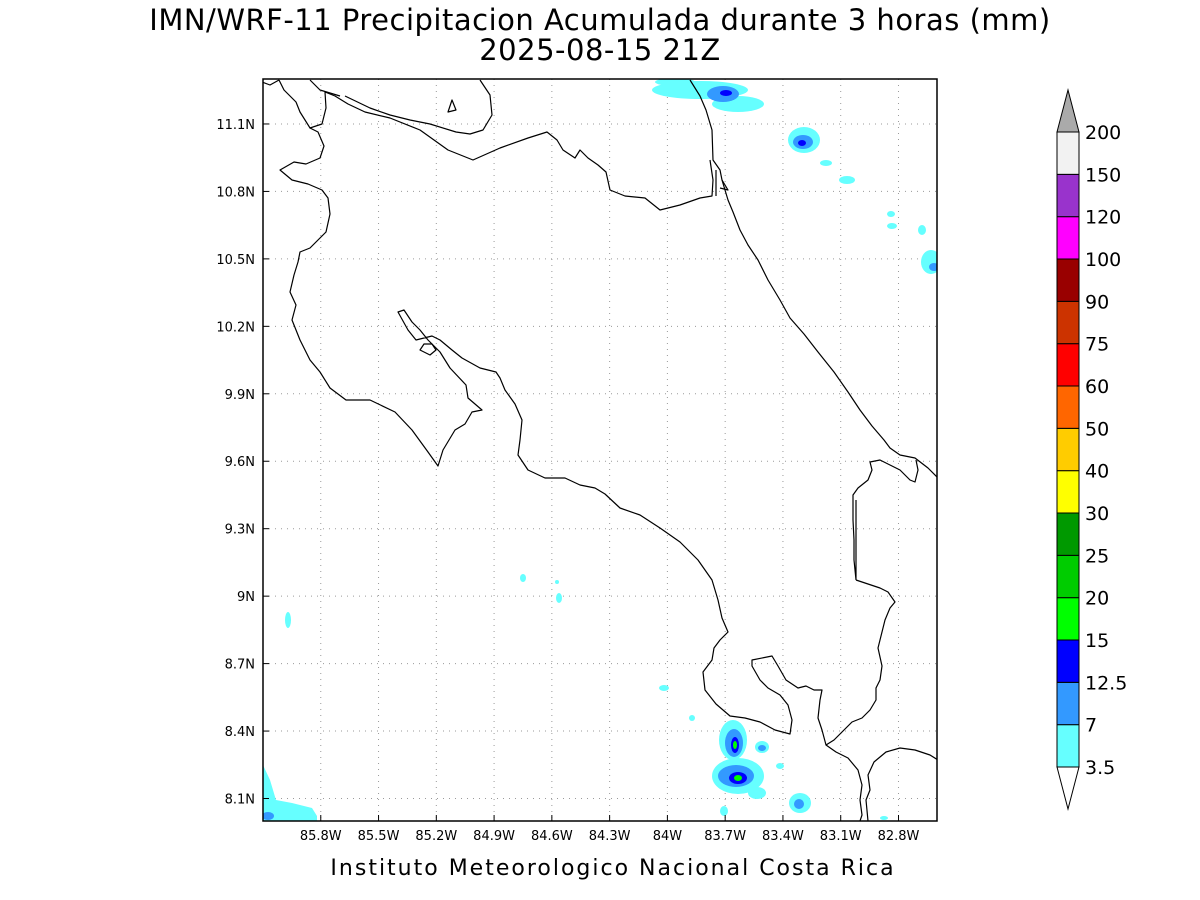 This screenshot has height=900, width=1200. What do you see at coordinates (1068, 788) in the screenshot?
I see `colorbar-under-triangle` at bounding box center [1068, 788].